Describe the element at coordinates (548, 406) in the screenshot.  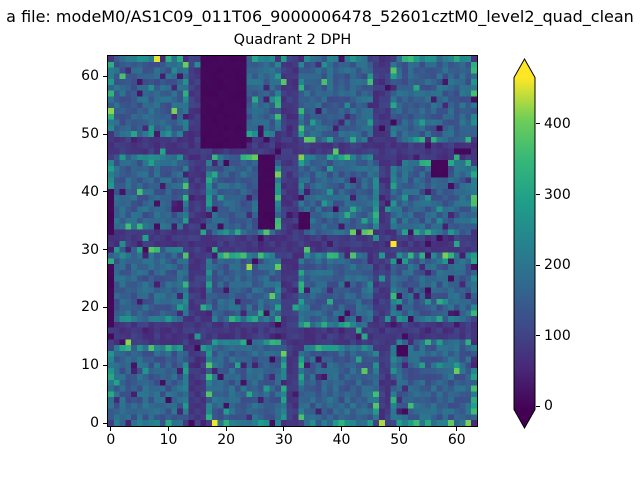
I see `colorbar-tick-label: 0` at that location.